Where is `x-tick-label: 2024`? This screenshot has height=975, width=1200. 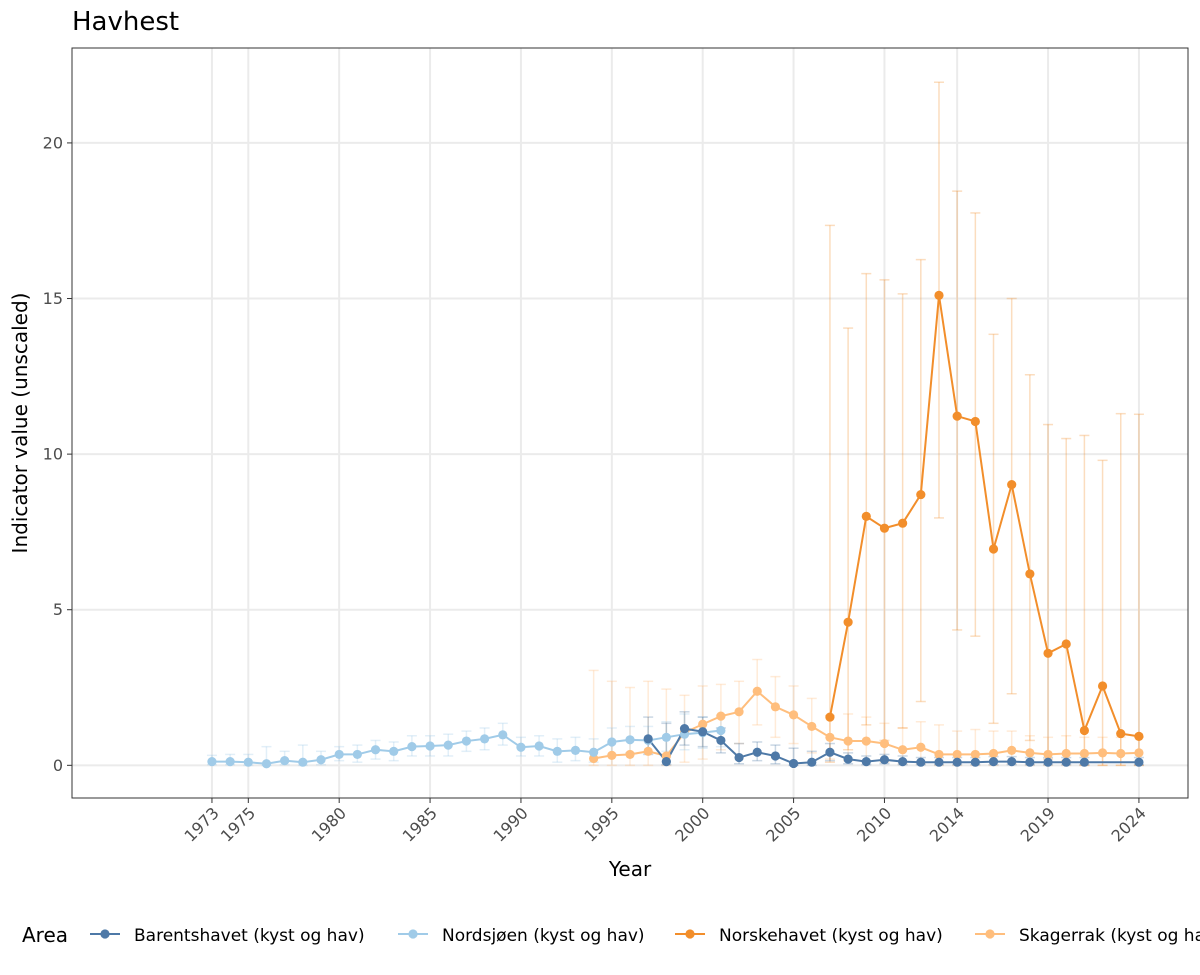
x-tick-label: 2024 is located at coordinates (1129, 824).